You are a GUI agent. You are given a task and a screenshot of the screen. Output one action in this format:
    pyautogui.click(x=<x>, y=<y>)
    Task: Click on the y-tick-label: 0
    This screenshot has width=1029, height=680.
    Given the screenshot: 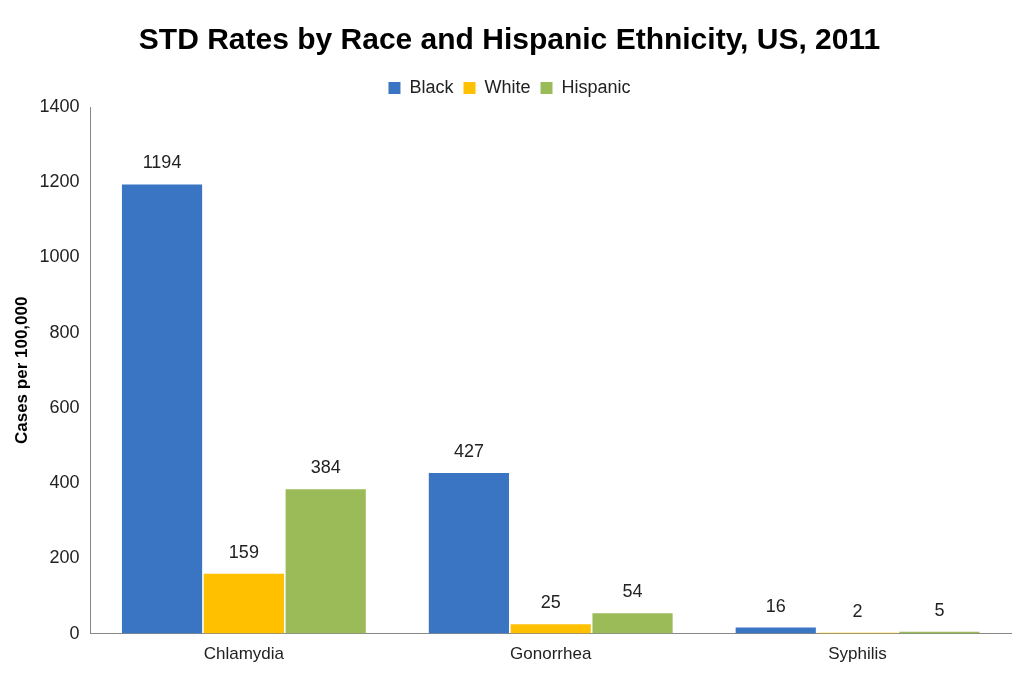 What is the action you would take?
    pyautogui.click(x=74, y=632)
    